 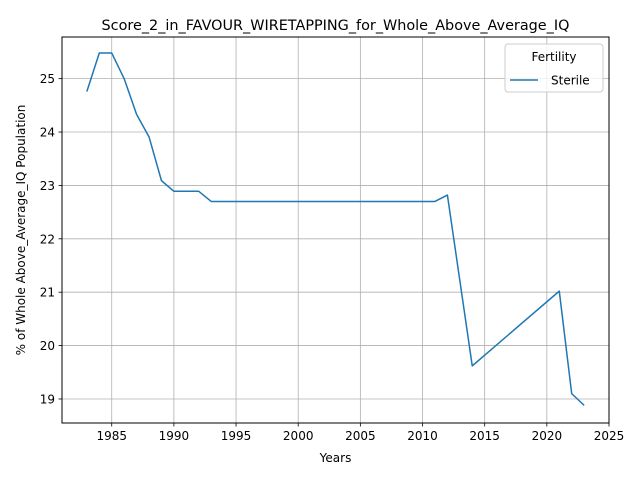 I want to click on legend-title: Fertility, so click(x=553, y=57).